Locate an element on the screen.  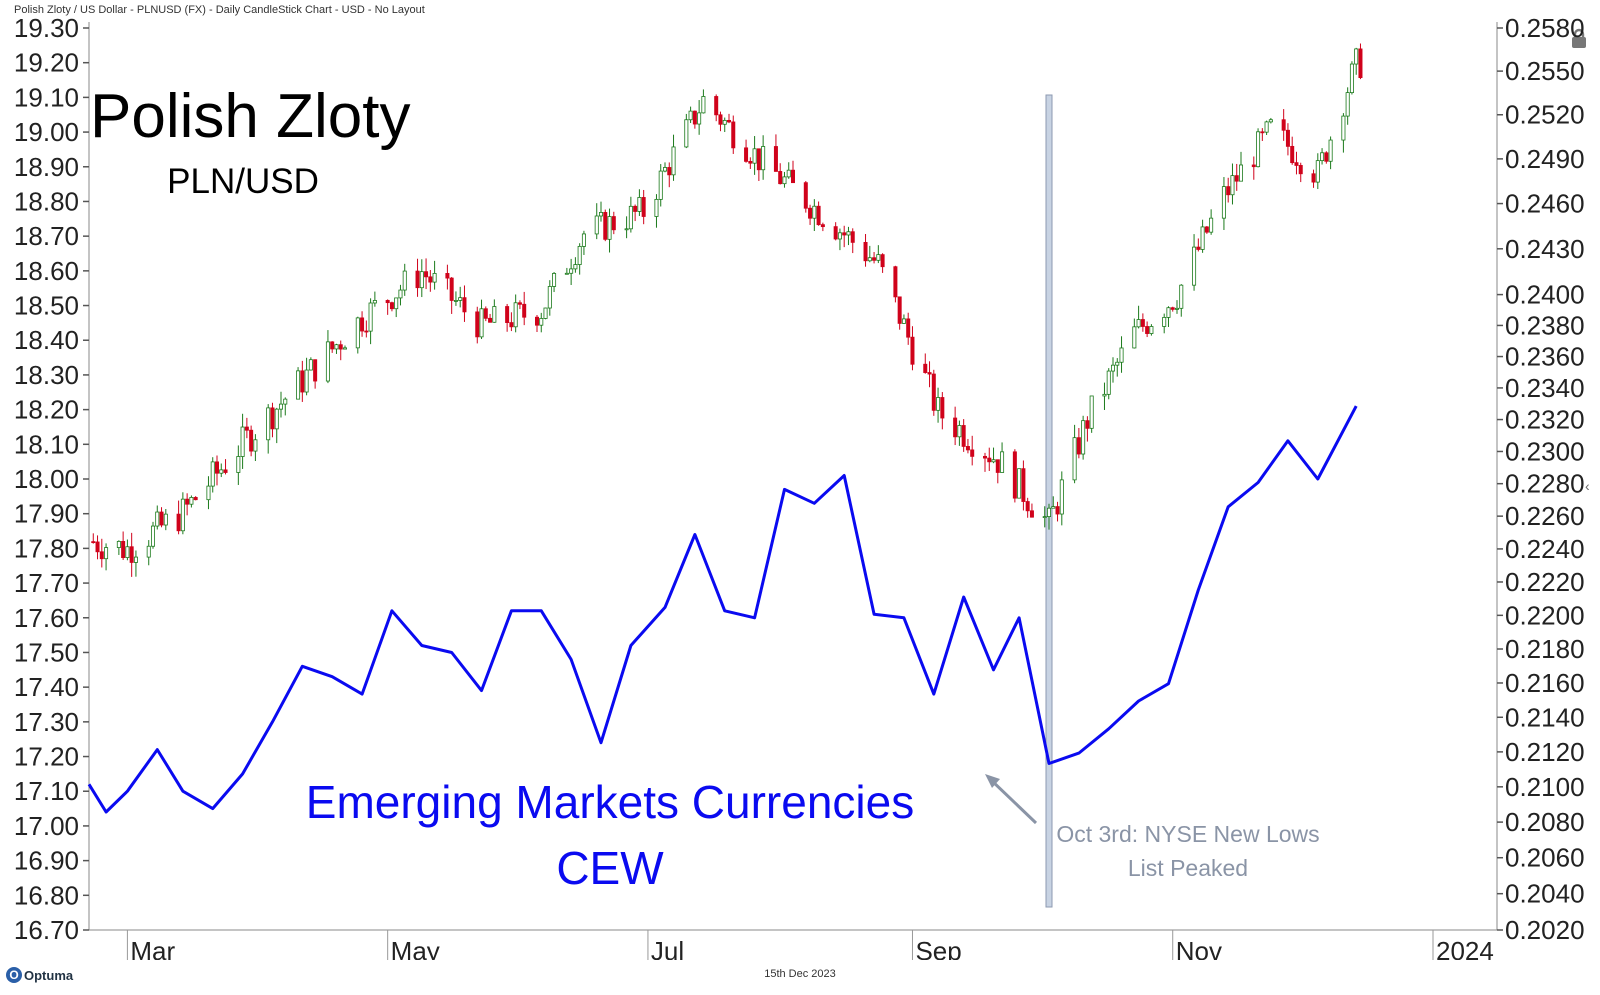
right-axis-tick-label: 0.2080 is located at coordinates (1545, 822).